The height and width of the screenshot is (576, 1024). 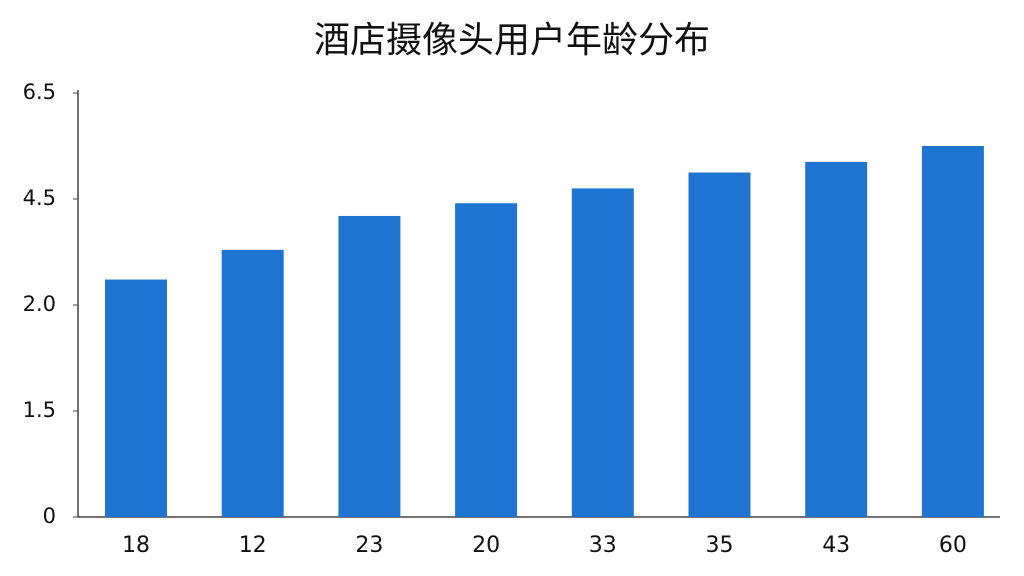 I want to click on x-tick-label: 35, so click(x=720, y=545).